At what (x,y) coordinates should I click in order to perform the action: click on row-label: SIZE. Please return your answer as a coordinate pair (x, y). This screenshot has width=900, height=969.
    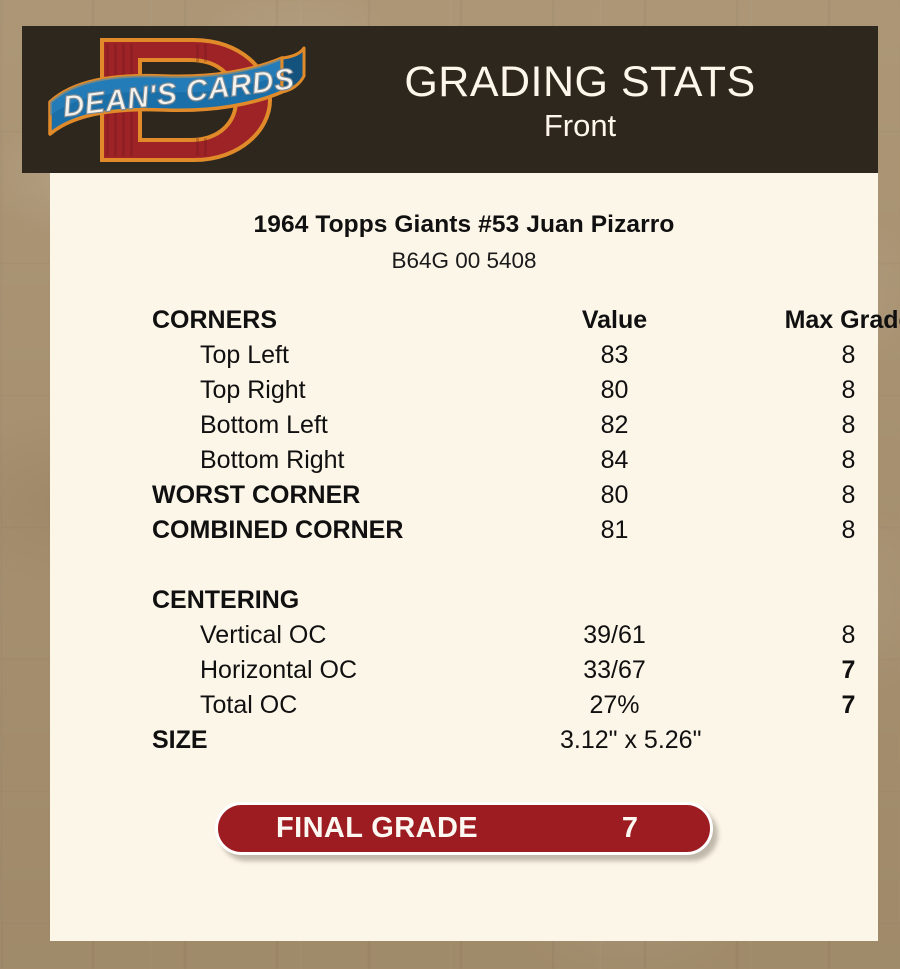
    Looking at the image, I should click on (180, 740).